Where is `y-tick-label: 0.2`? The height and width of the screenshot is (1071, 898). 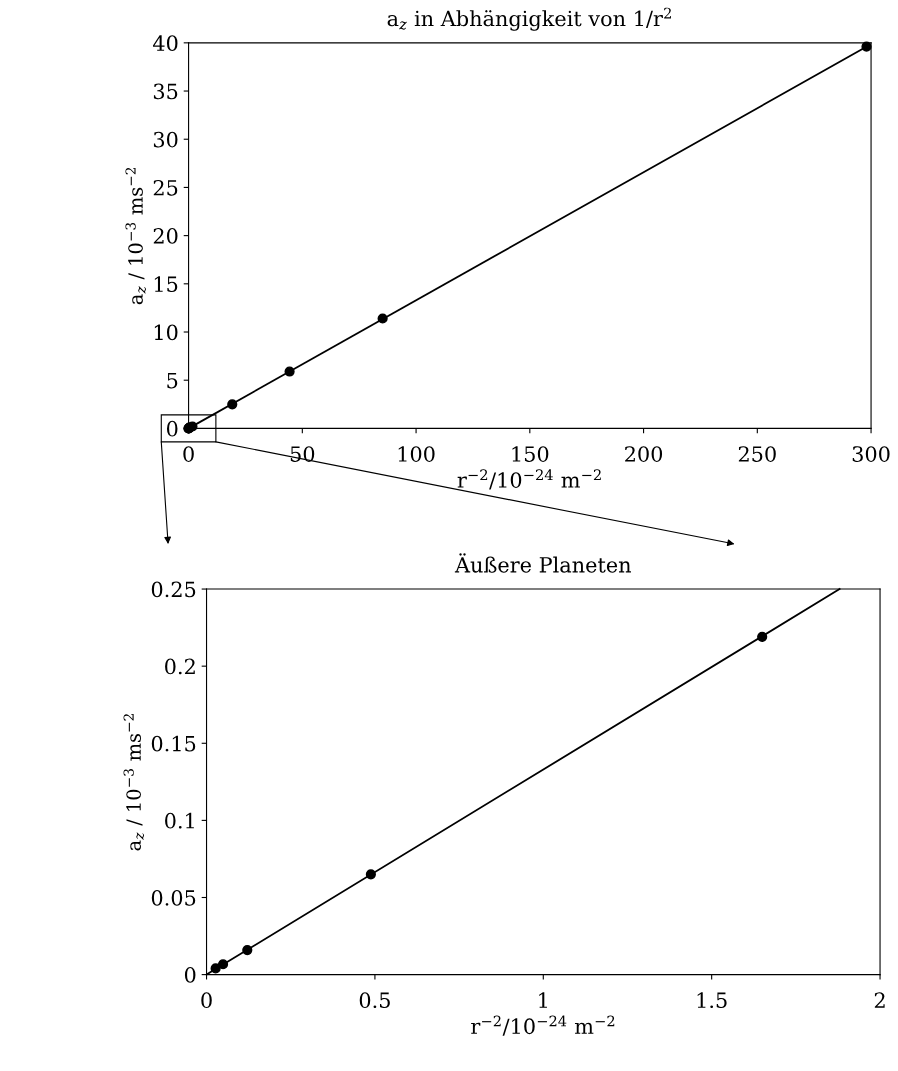
y-tick-label: 0.2 is located at coordinates (180, 666).